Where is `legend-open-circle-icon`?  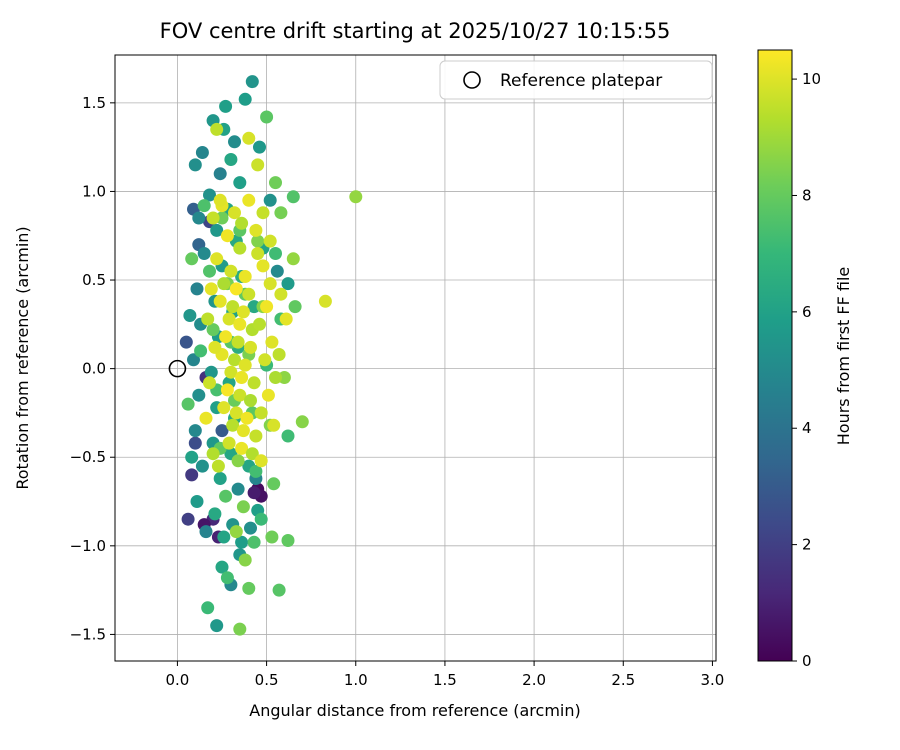 legend-open-circle-icon is located at coordinates (472, 80).